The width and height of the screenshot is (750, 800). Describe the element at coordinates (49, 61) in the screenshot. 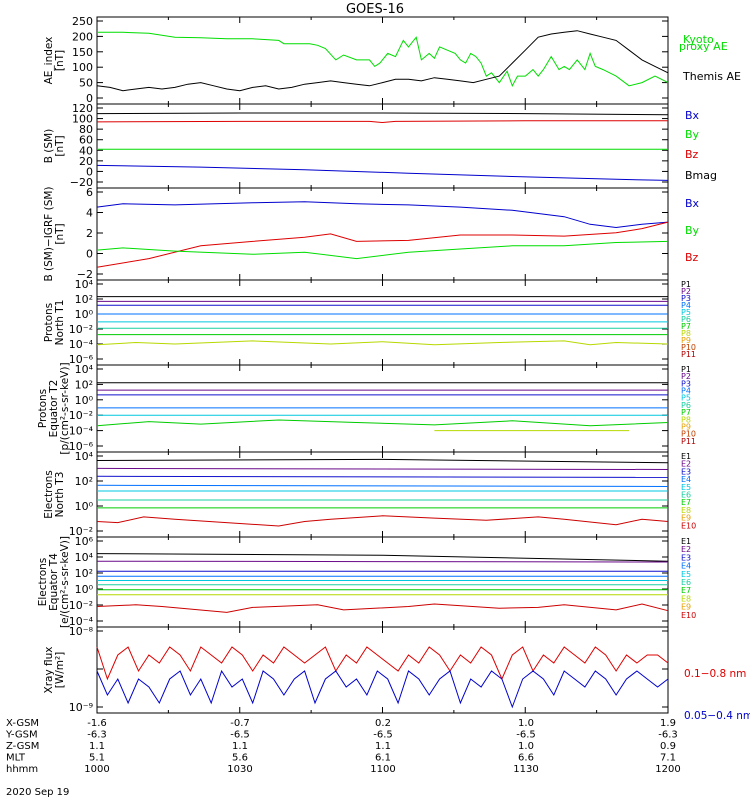

I see `y-axis-label: AE_index` at that location.